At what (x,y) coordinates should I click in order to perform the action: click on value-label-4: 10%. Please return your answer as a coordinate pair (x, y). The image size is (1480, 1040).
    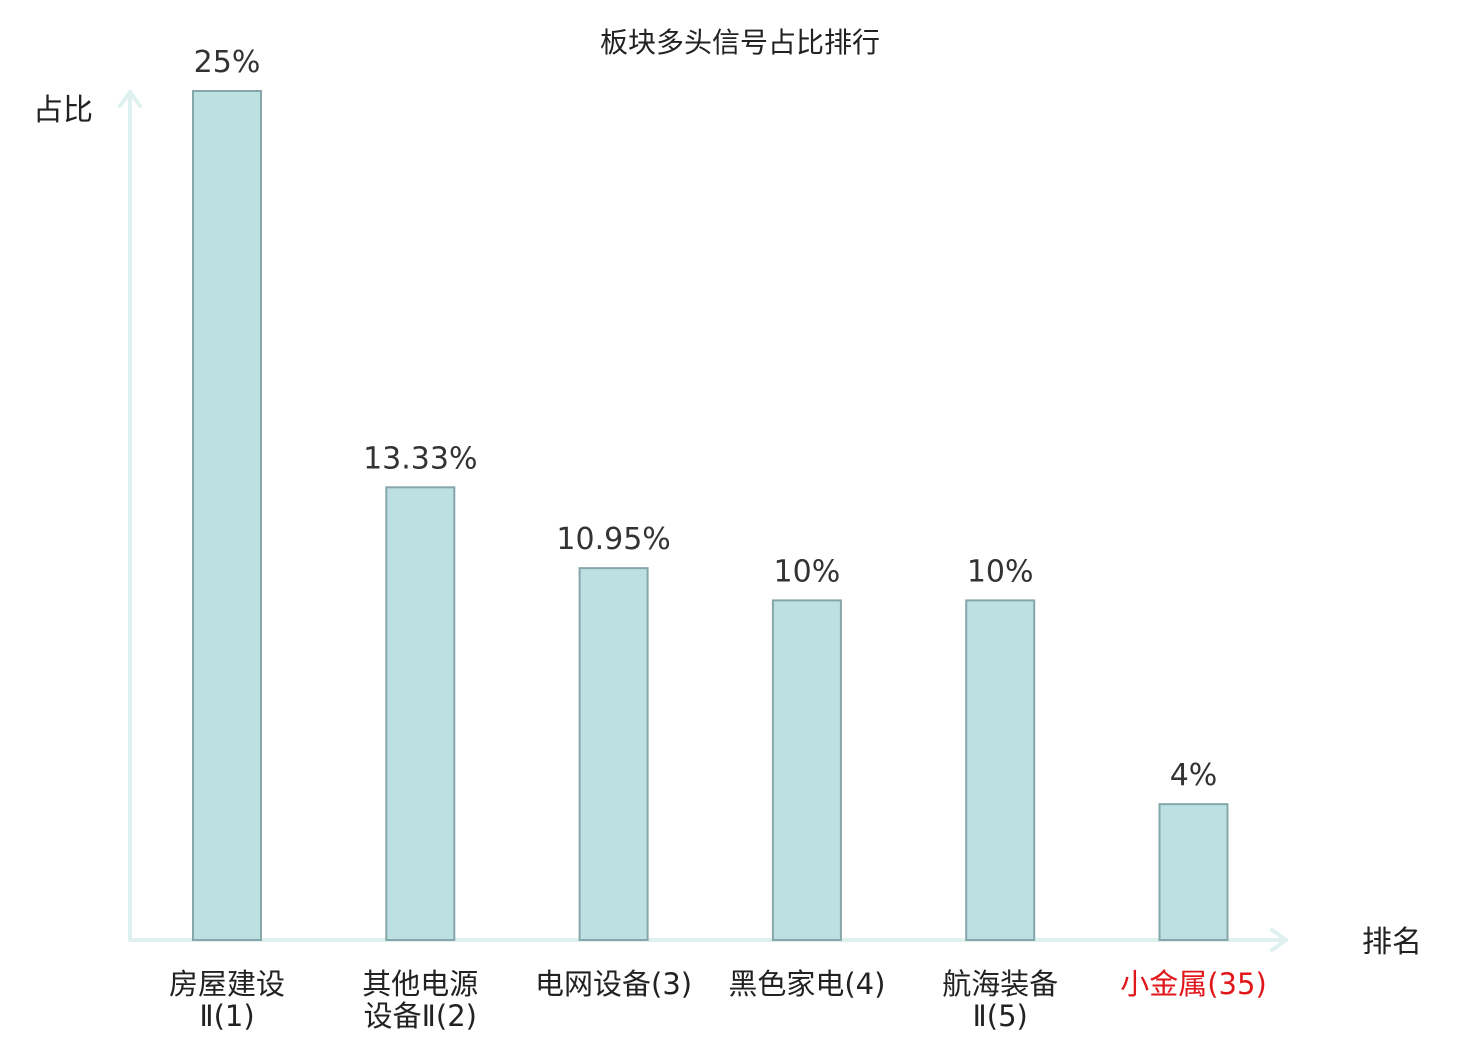
    Looking at the image, I should click on (807, 571).